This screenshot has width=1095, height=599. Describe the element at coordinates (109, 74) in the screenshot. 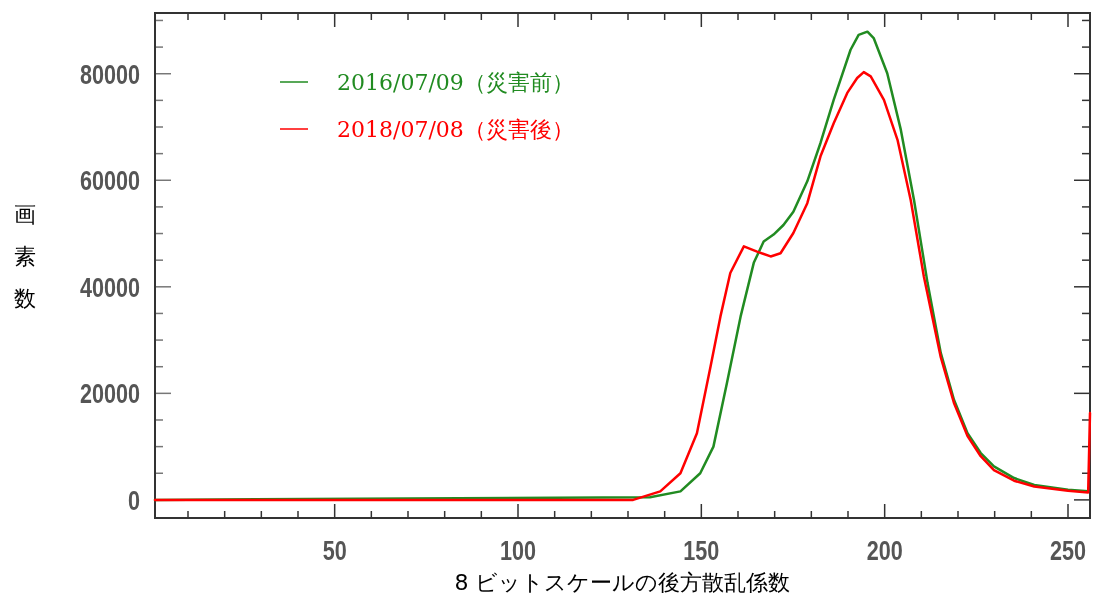

I see `y-tick-label: 80000` at that location.